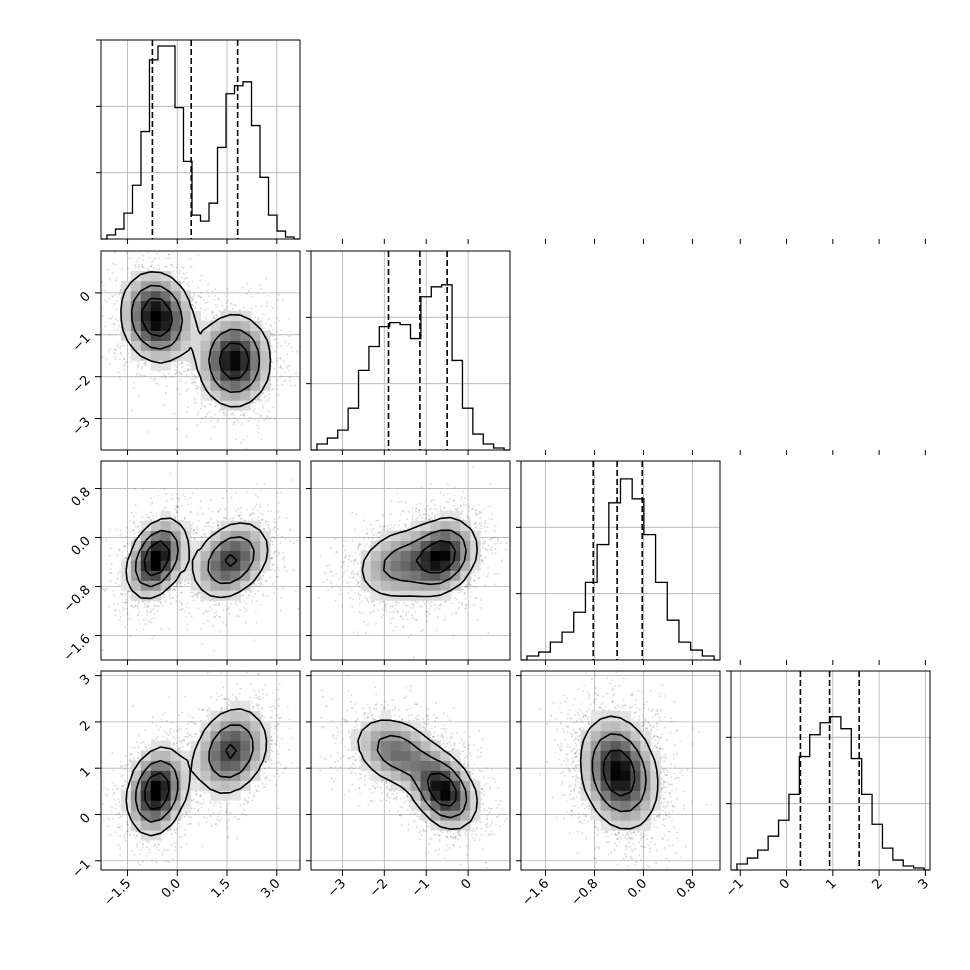 Image resolution: width=970 pixels, height=970 pixels. What do you see at coordinates (81, 546) in the screenshot?
I see `y-tick-label: 0.0` at bounding box center [81, 546].